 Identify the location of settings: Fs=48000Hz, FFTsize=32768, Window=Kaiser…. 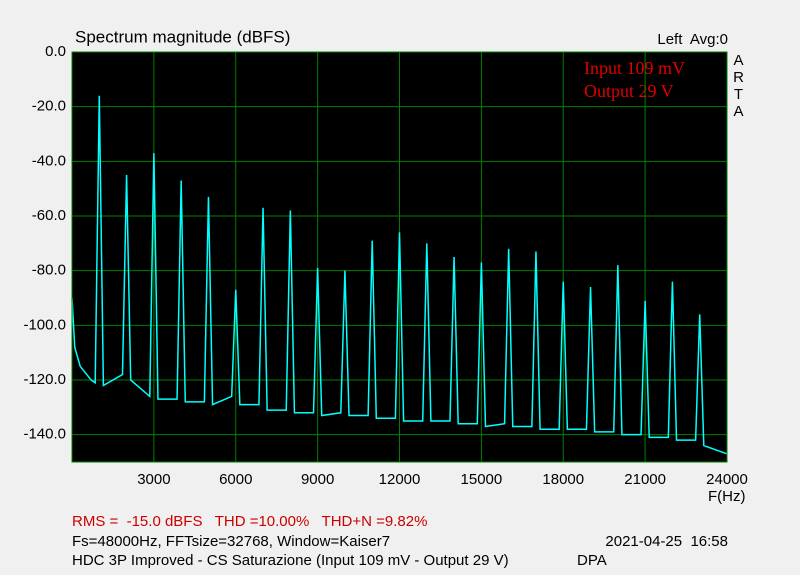
(231, 541).